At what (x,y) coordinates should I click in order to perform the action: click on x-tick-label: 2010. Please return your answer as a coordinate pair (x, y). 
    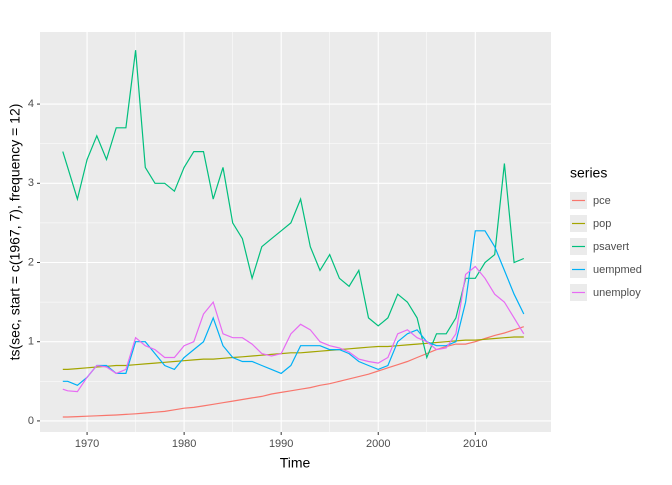
    Looking at the image, I should click on (475, 444).